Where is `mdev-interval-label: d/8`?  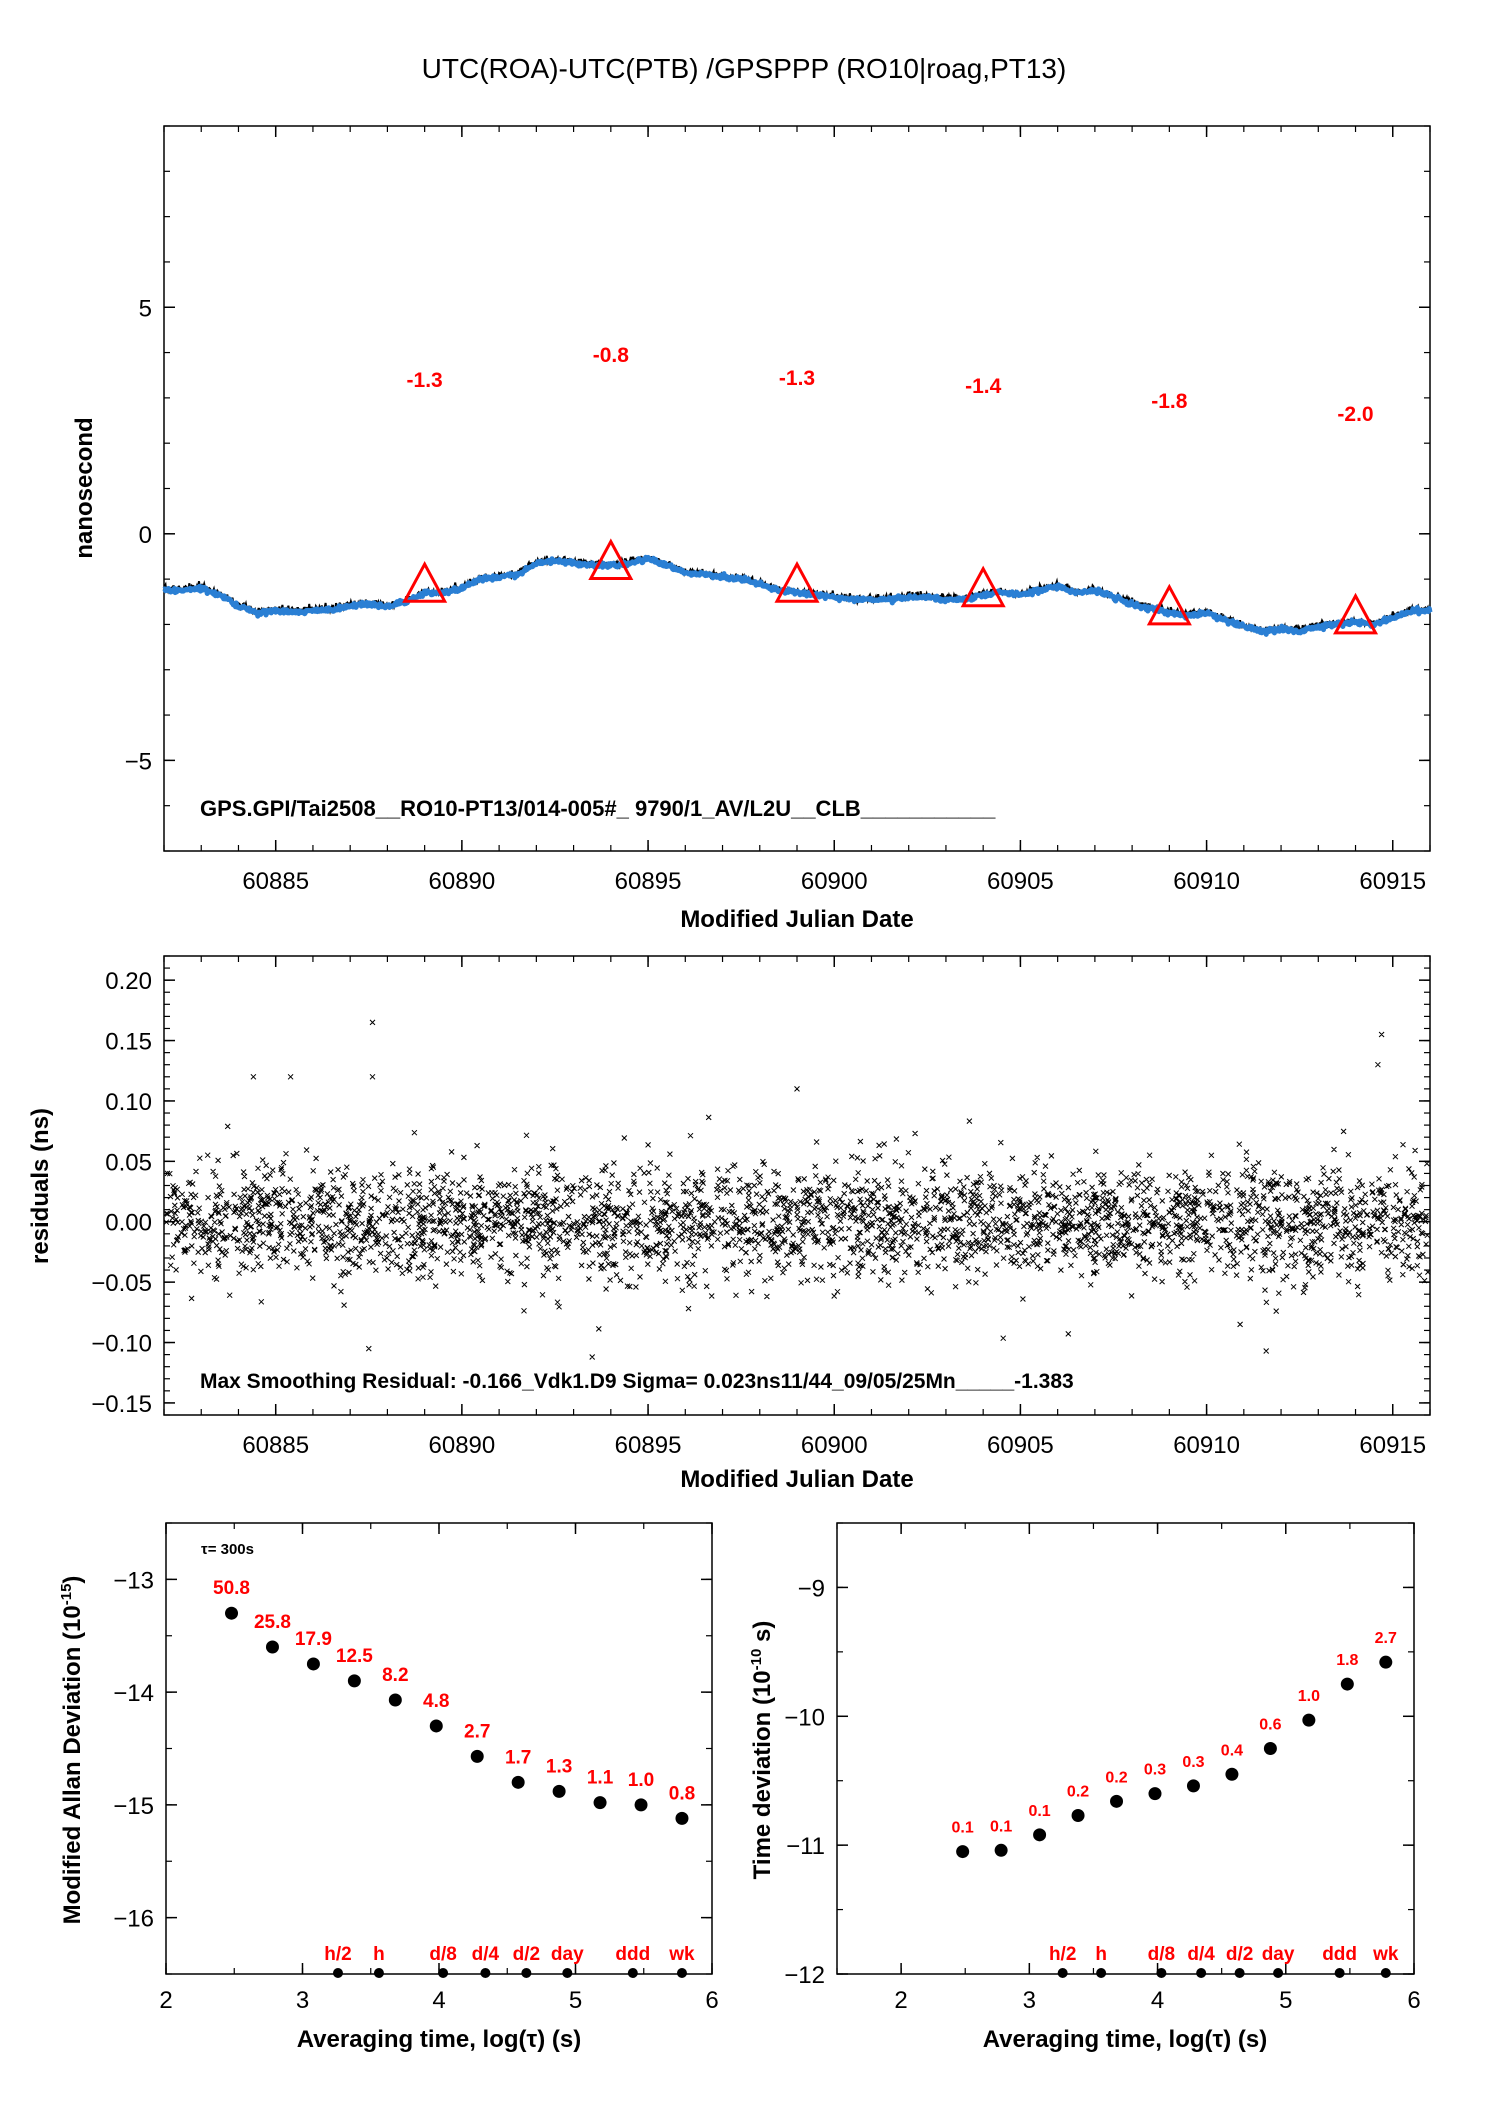
mdev-interval-label: d/8 is located at coordinates (442, 1954).